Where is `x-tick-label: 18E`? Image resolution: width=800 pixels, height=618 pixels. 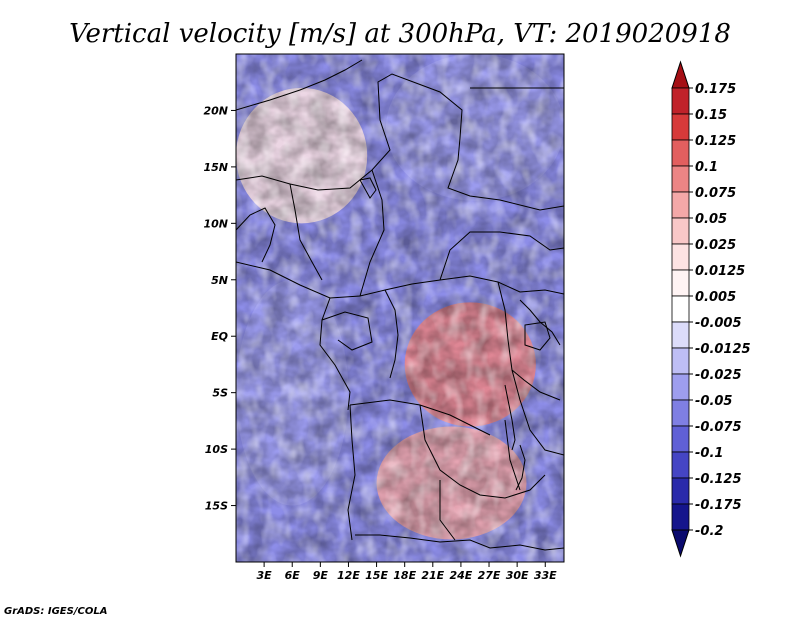
x-tick-label: 18E is located at coordinates (404, 575).